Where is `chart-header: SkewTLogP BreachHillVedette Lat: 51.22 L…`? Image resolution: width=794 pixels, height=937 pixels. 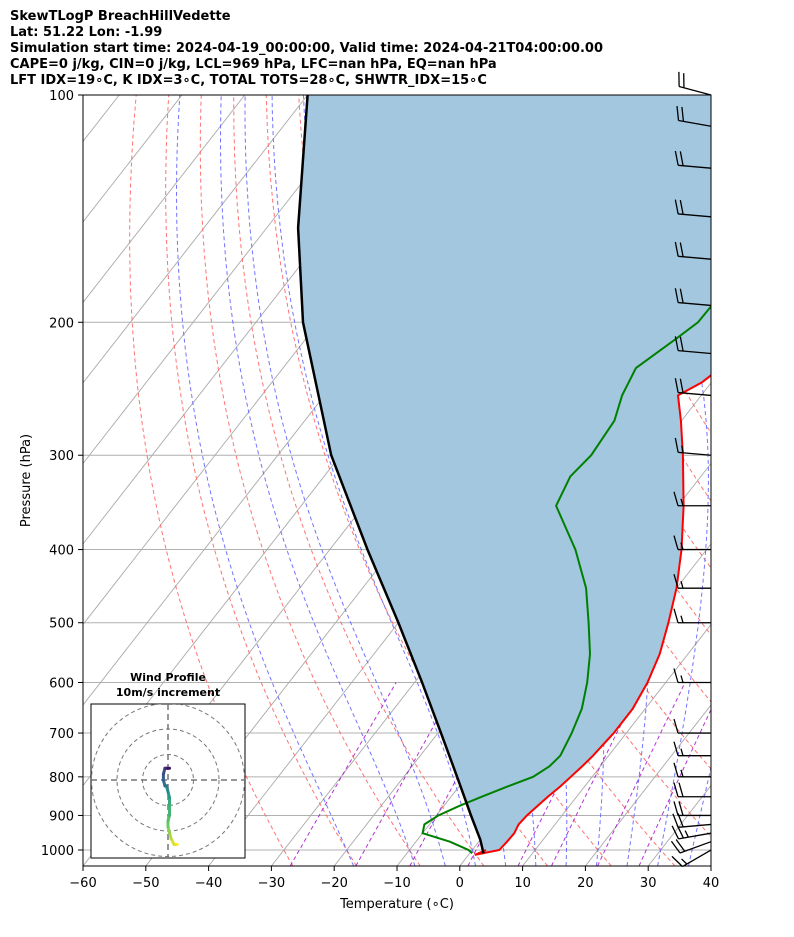 chart-header: SkewTLogP BreachHillVedette Lat: 51.22 L… is located at coordinates (306, 49).